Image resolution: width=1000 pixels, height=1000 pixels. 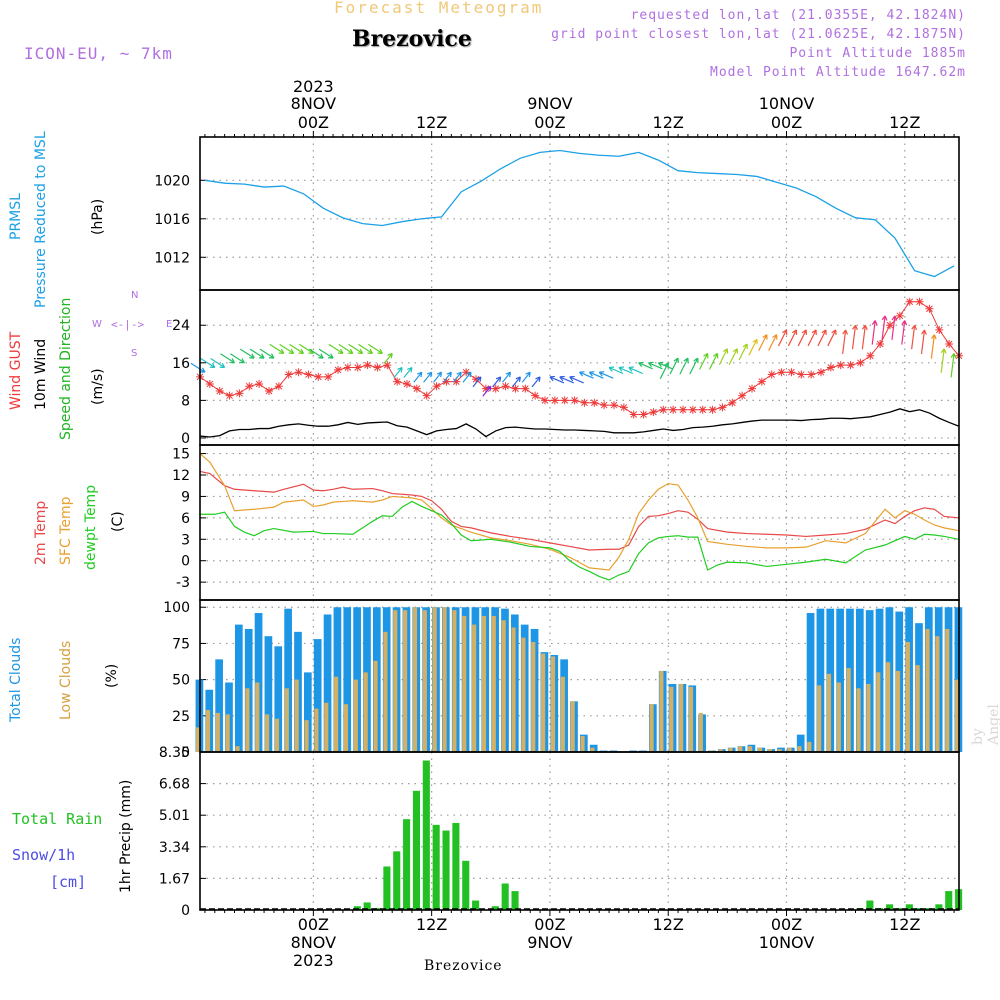 What do you see at coordinates (838, 72) in the screenshot?
I see `model-altitude: Model Point Altitude 1647.62m` at bounding box center [838, 72].